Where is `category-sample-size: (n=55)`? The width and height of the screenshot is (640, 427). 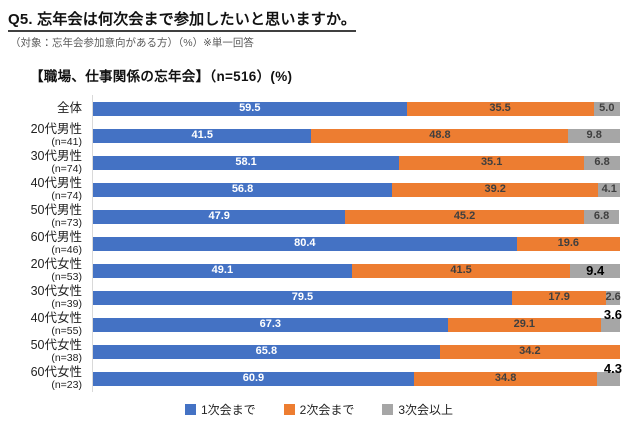
category-sample-size: (n=55) is located at coordinates (66, 330).